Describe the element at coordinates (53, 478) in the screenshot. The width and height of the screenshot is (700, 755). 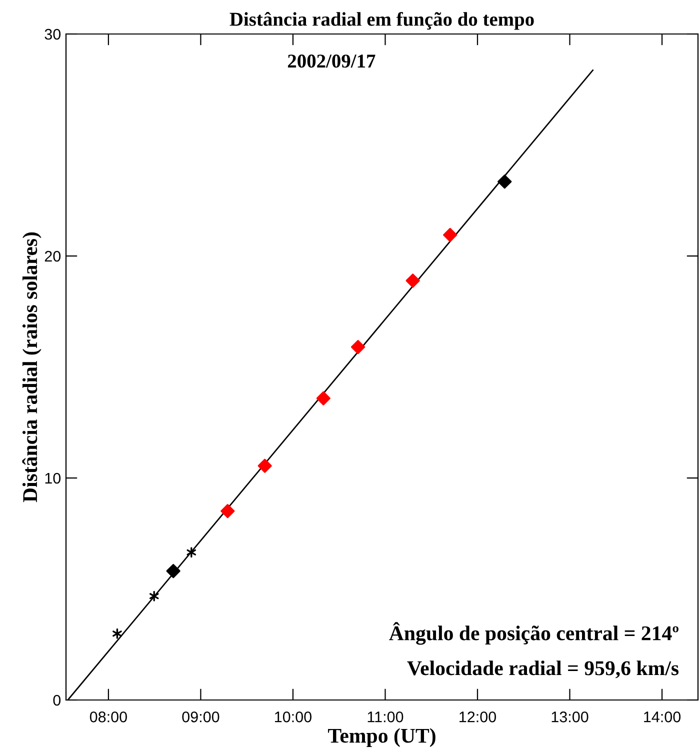
I see `y-tick-label: 10` at that location.